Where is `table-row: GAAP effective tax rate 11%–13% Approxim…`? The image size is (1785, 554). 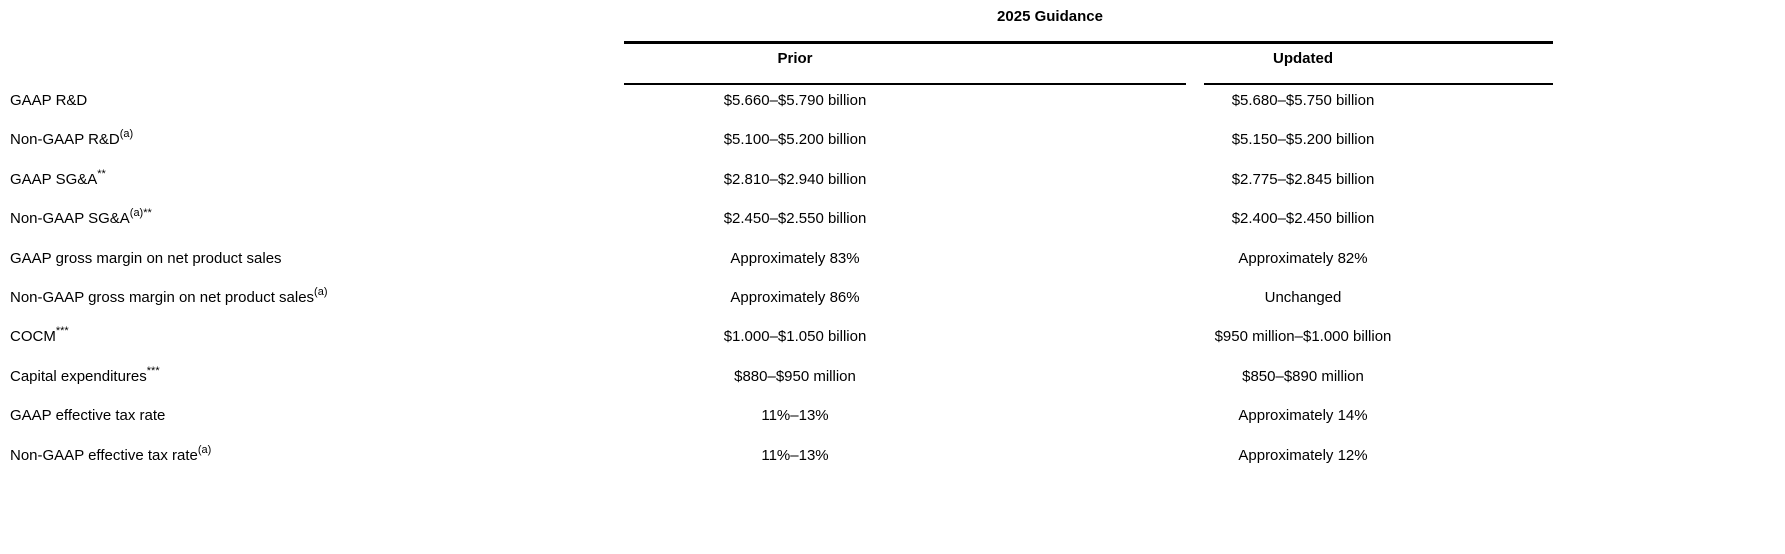
table-row: GAAP effective tax rate 11%–13% Approxim… is located at coordinates (892, 417).